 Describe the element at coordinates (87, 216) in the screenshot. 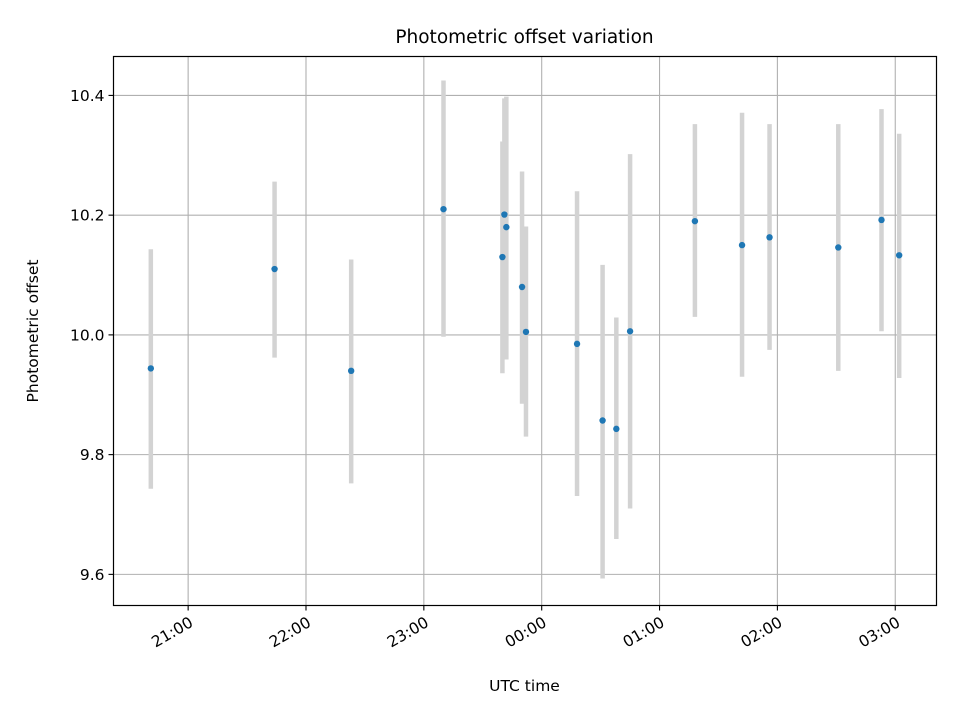

I see `y-tick-label: 10.2` at that location.